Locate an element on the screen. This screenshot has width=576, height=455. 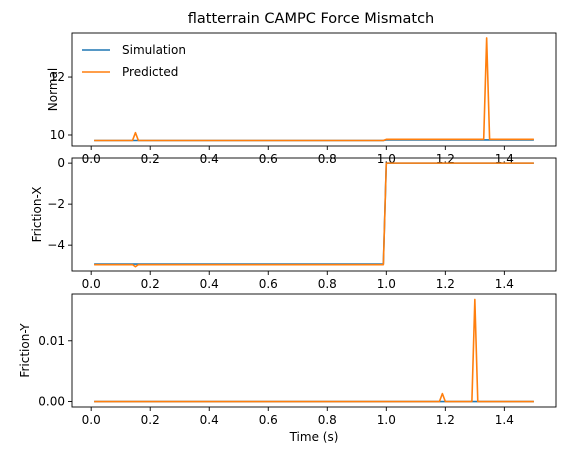
y-tick-label: 0 is located at coordinates (61, 163).